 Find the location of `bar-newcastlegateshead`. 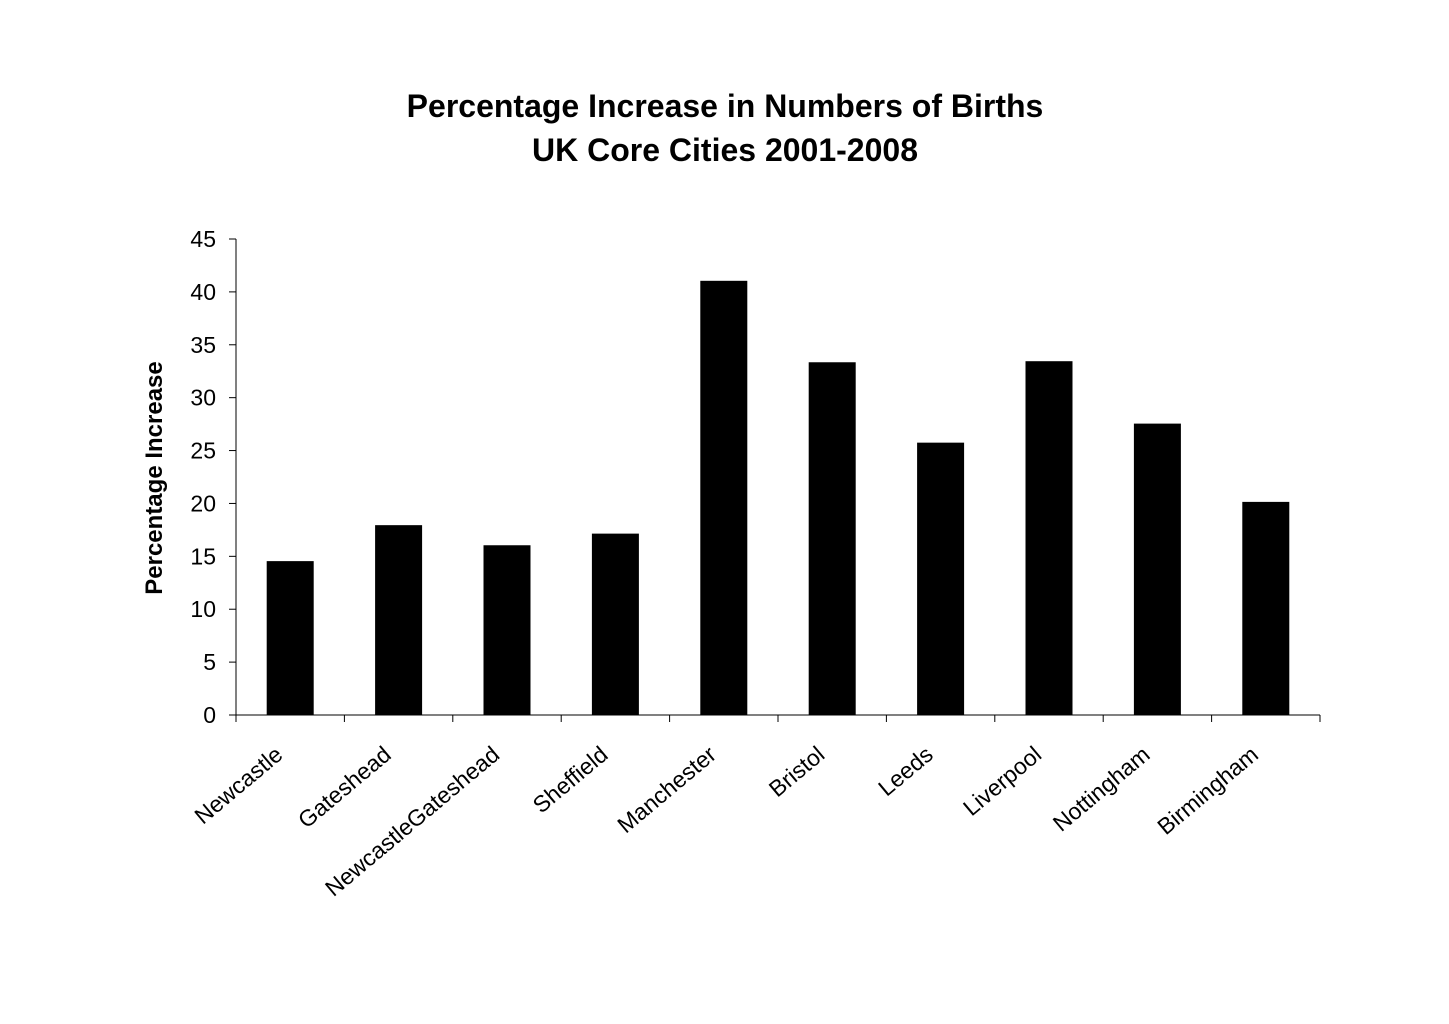

bar-newcastlegateshead is located at coordinates (507, 630).